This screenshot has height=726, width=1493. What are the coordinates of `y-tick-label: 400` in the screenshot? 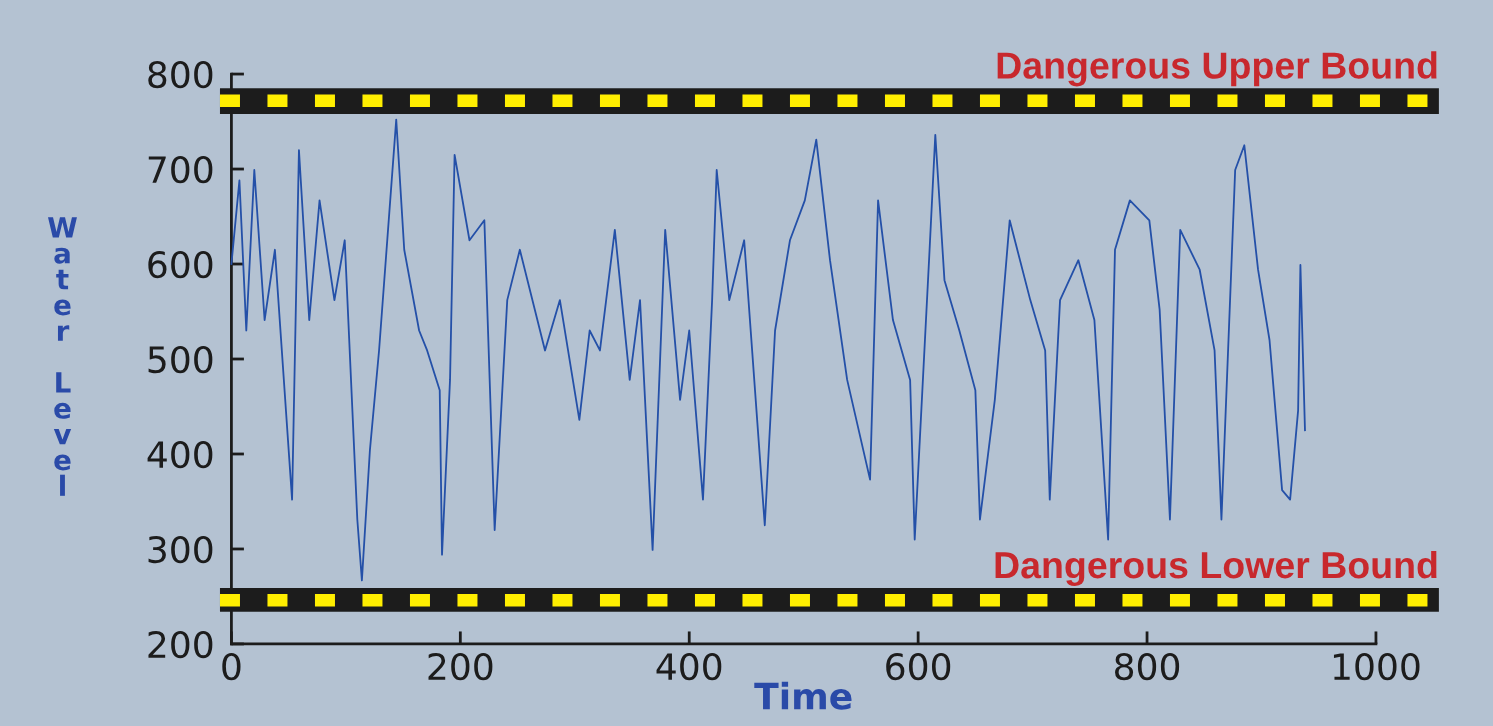 It's located at (180, 454).